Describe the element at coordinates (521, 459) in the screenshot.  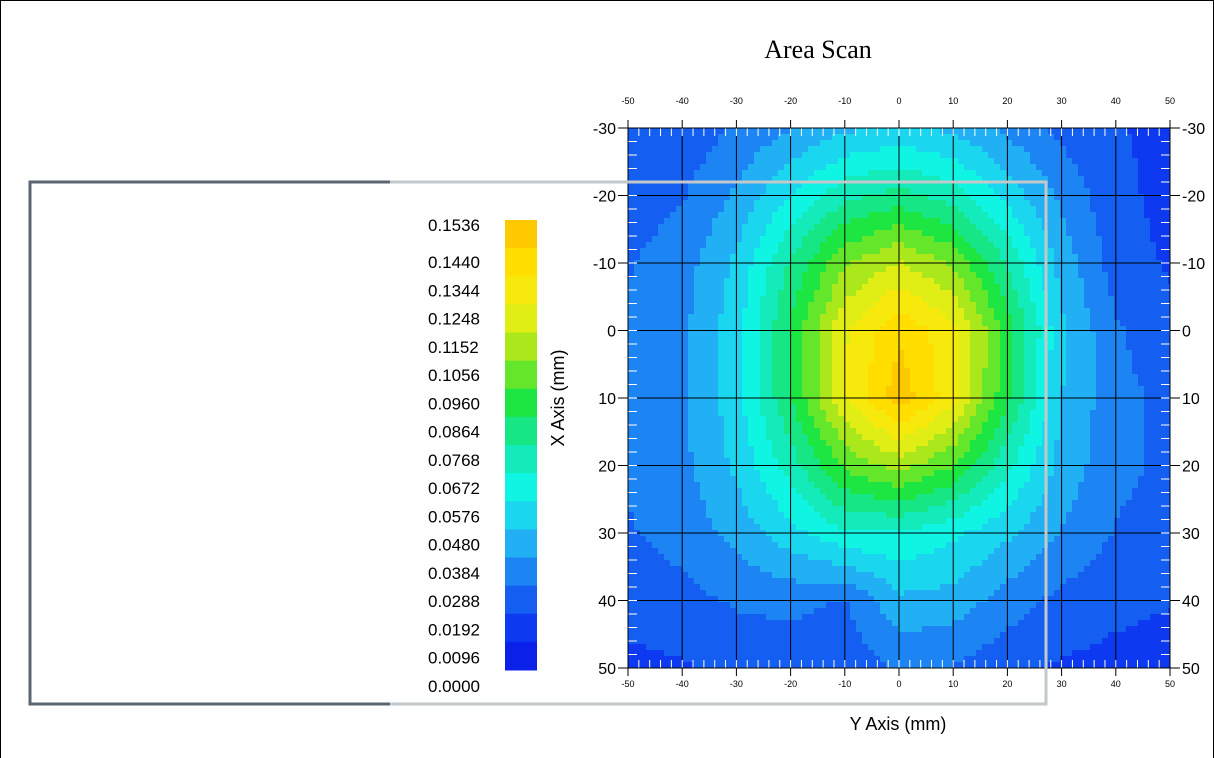
I see `colorbar-swatch` at that location.